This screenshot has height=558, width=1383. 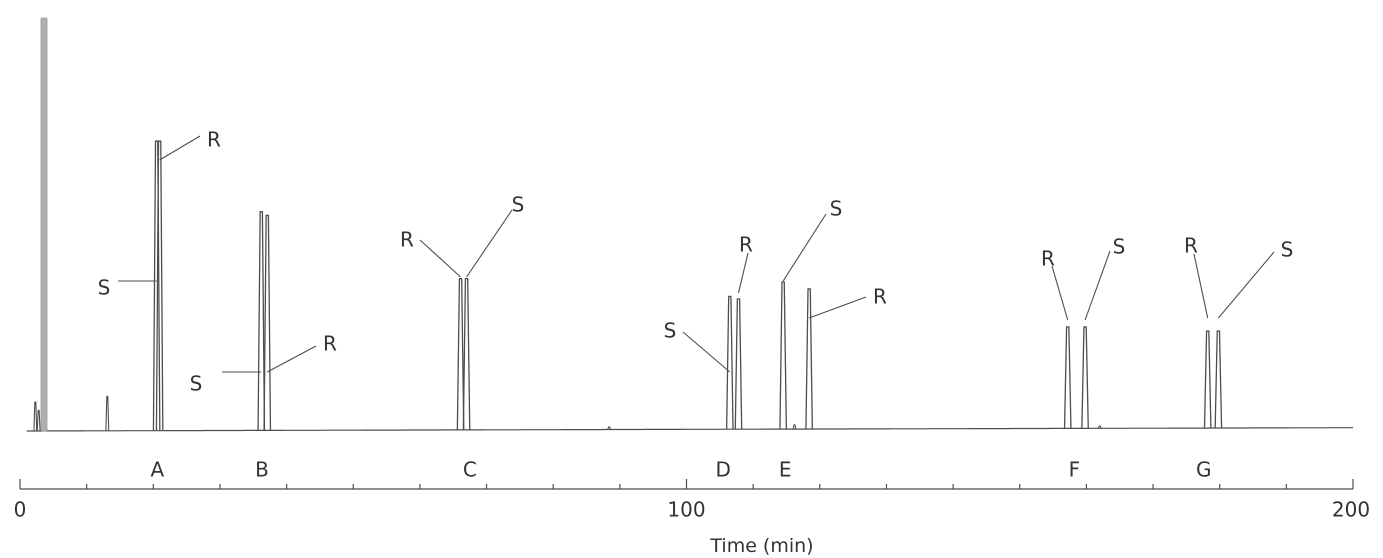 I want to click on peak-label-B-R: R, so click(x=330, y=344).